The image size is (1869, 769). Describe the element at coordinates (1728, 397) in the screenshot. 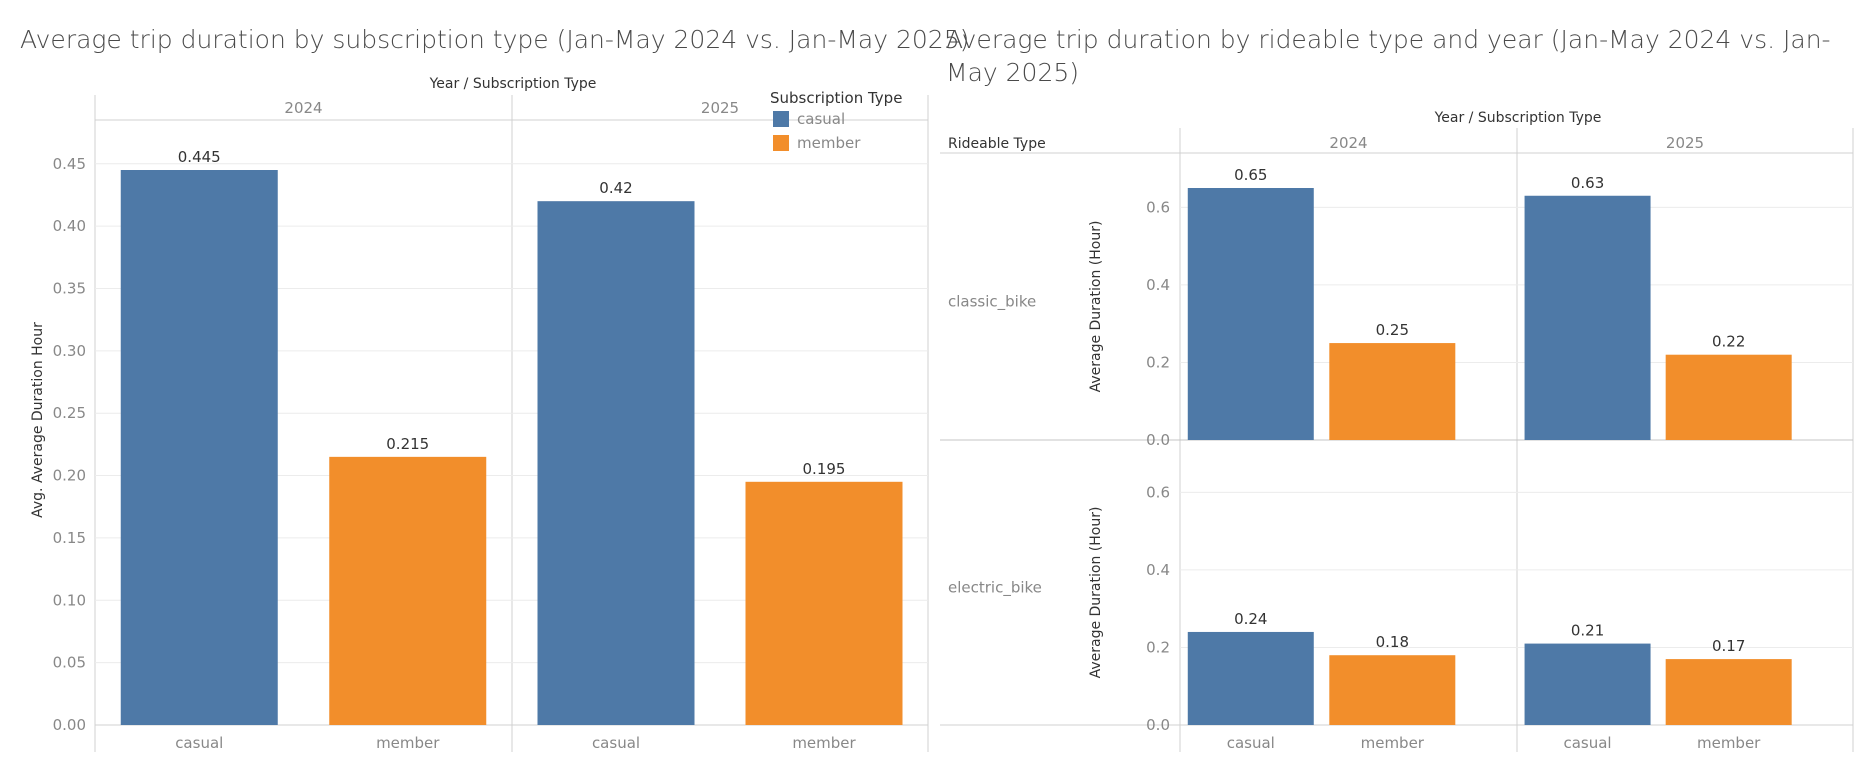

I see `right-bar-classic_bike-2025-member` at that location.